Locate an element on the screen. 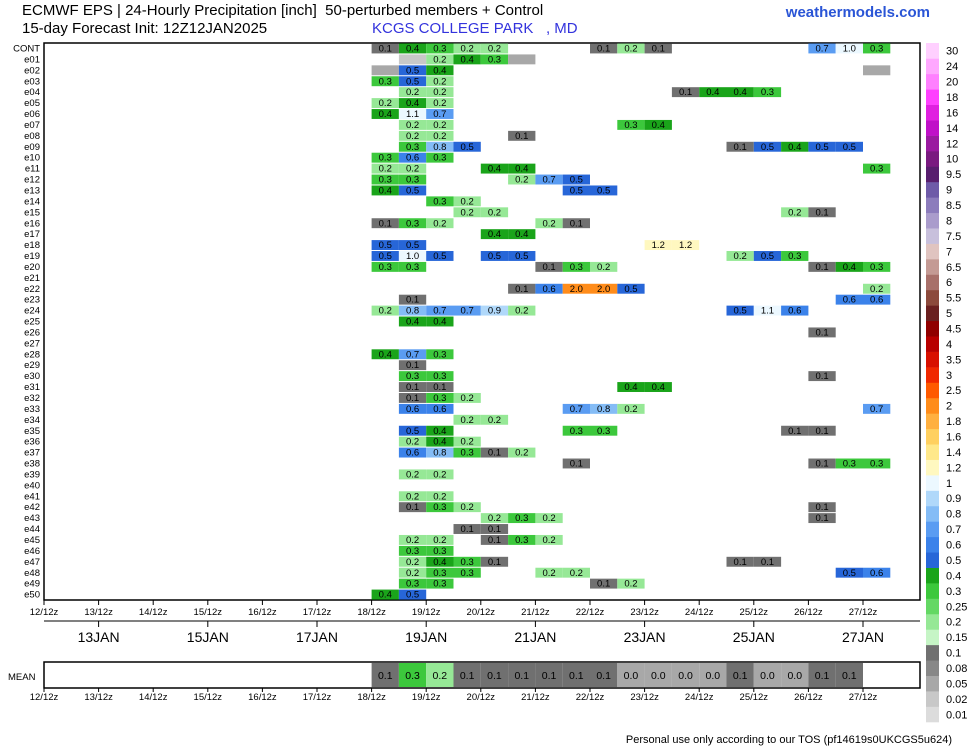 This screenshot has height=750, width=974. cell-value: 2.0 is located at coordinates (603, 289).